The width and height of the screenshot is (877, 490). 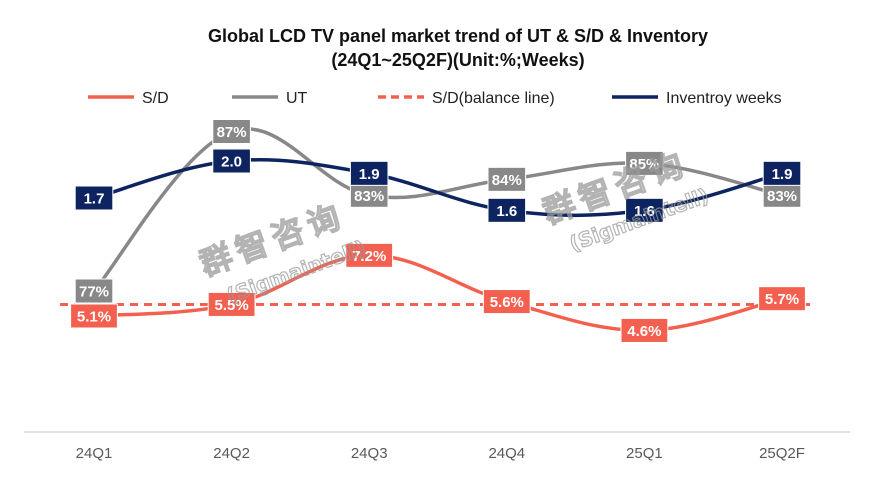 I want to click on data-label-text: 2.0, so click(x=231, y=162).